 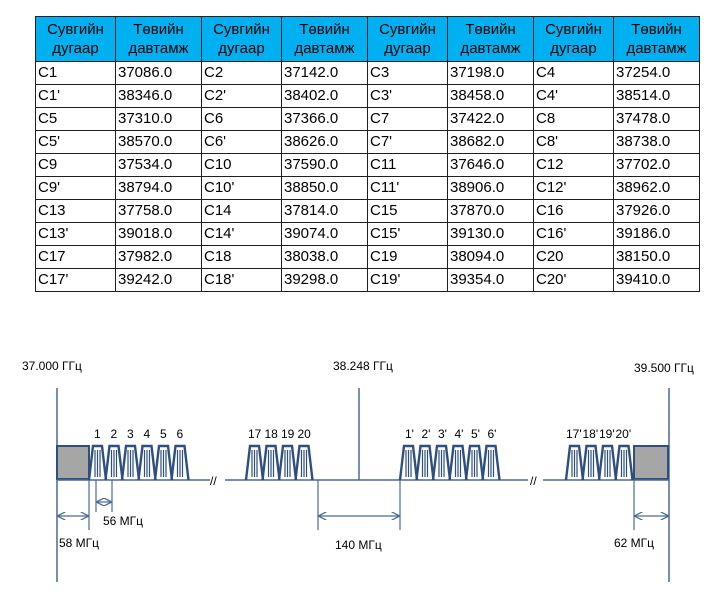 I want to click on channel-id-cell: C7', so click(x=407, y=142).